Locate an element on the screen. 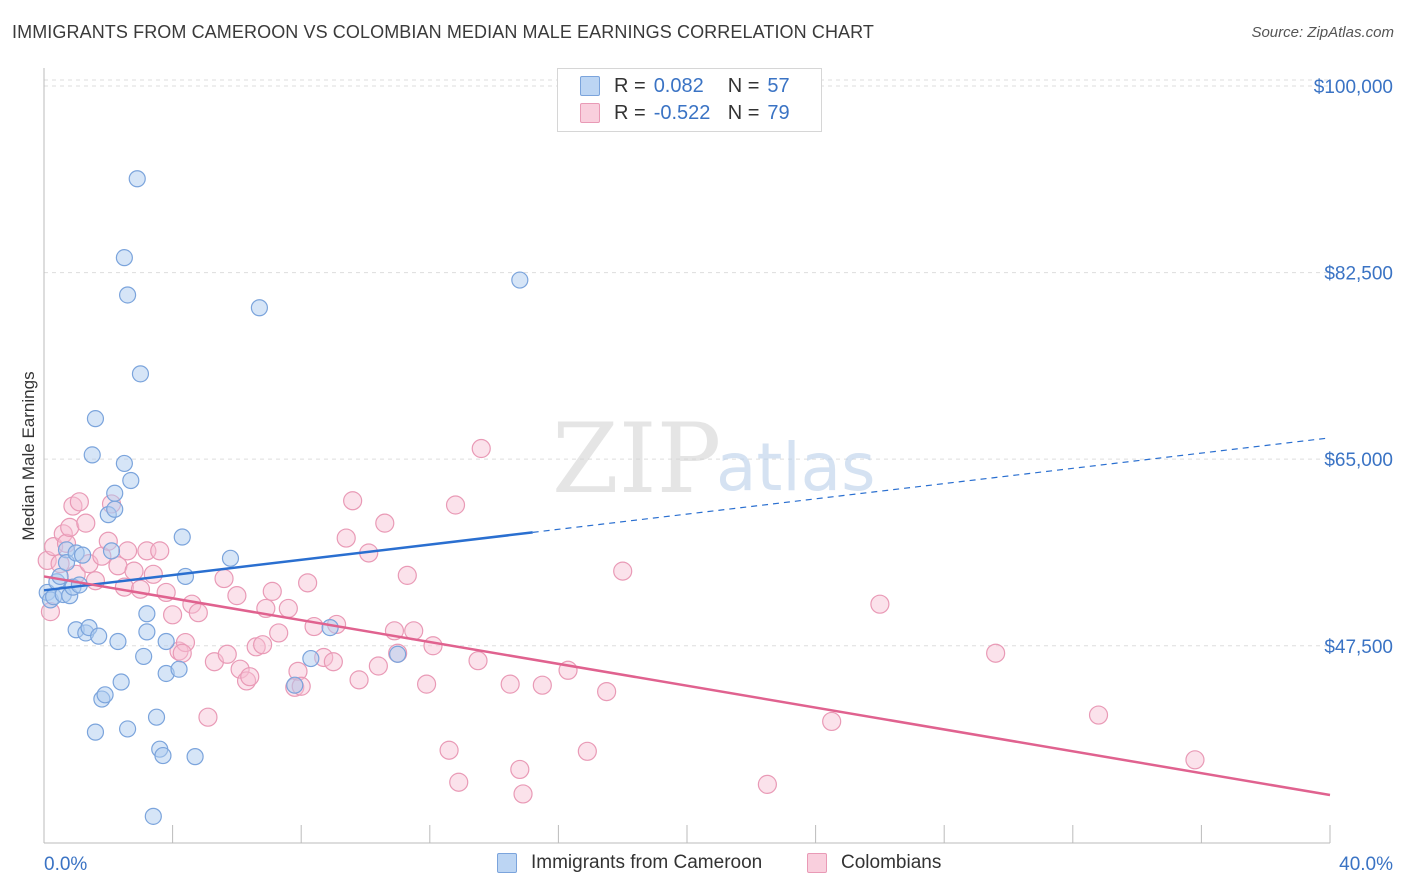  series-swatch-blue is located at coordinates (507, 863).